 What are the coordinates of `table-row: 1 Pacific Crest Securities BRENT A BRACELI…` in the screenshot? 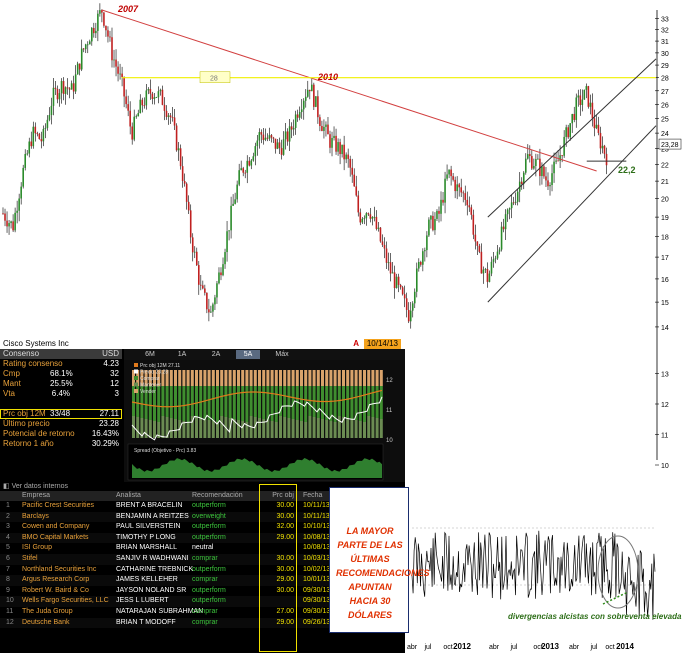 It's located at (202, 506).